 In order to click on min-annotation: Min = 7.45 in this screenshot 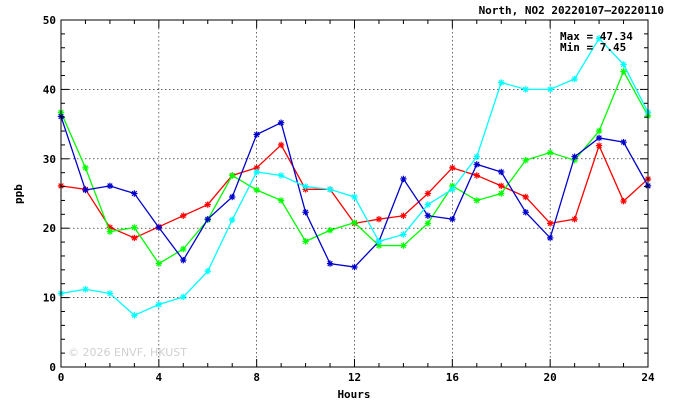, I will do `click(593, 47)`.